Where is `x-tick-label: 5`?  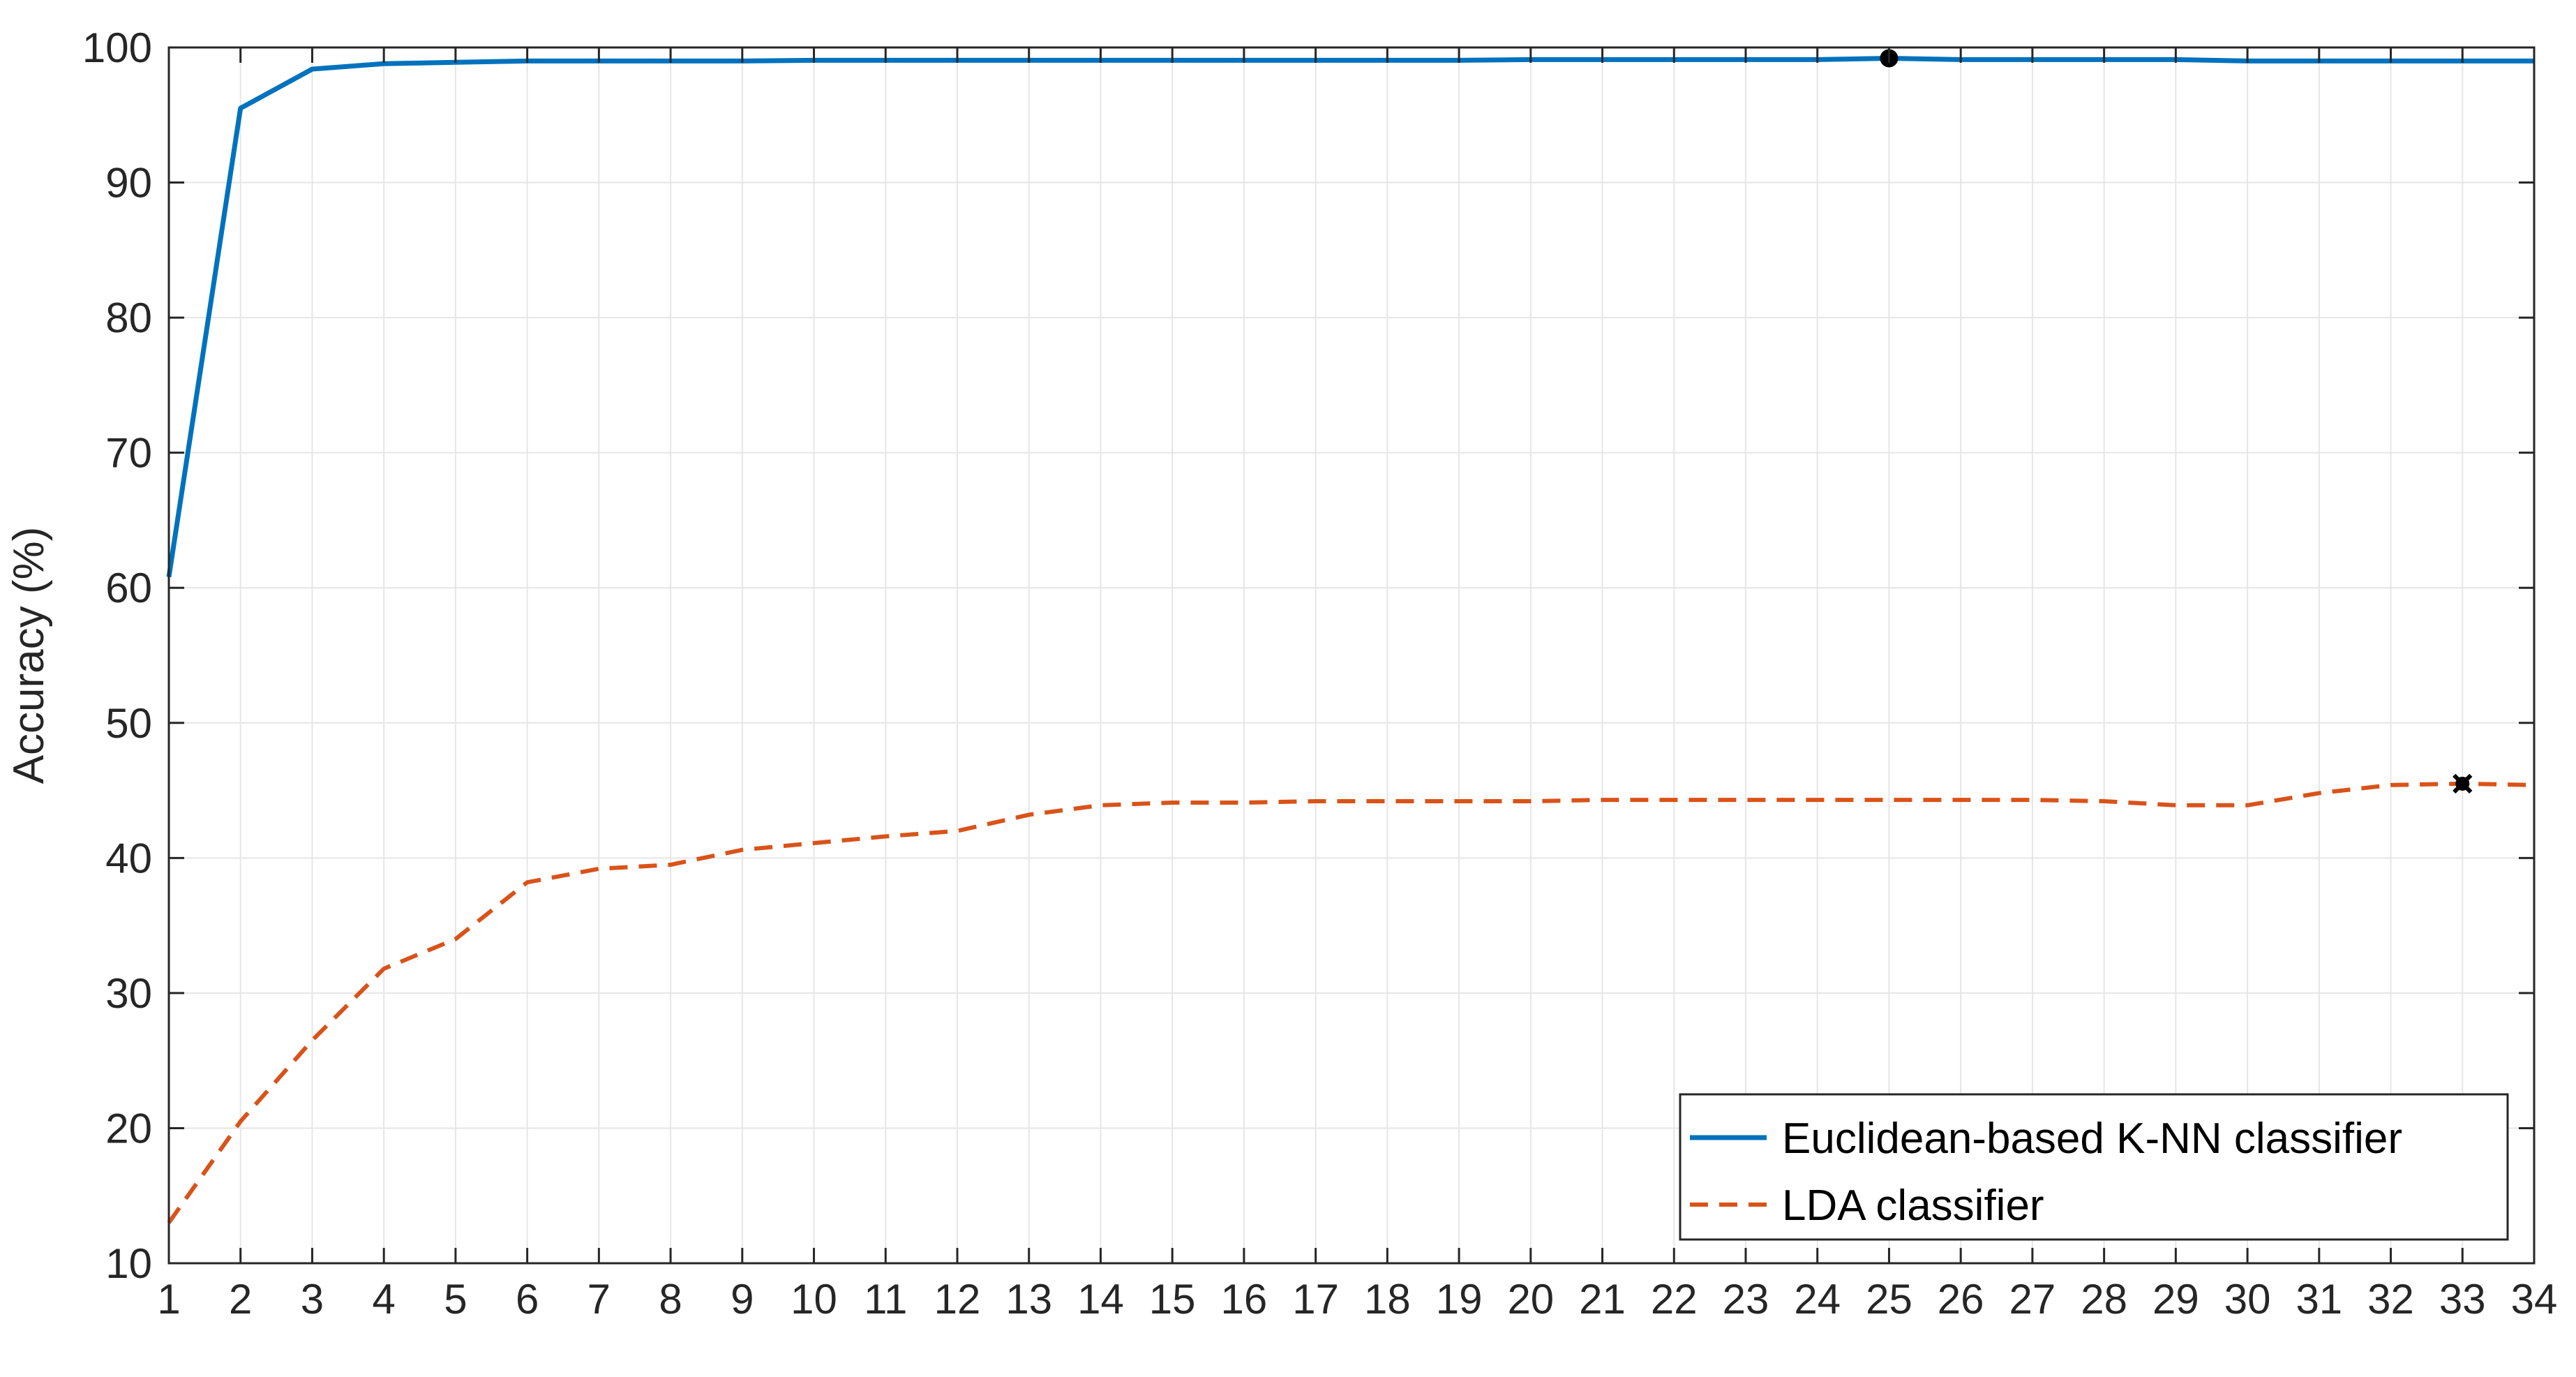 x-tick-label: 5 is located at coordinates (455, 1300).